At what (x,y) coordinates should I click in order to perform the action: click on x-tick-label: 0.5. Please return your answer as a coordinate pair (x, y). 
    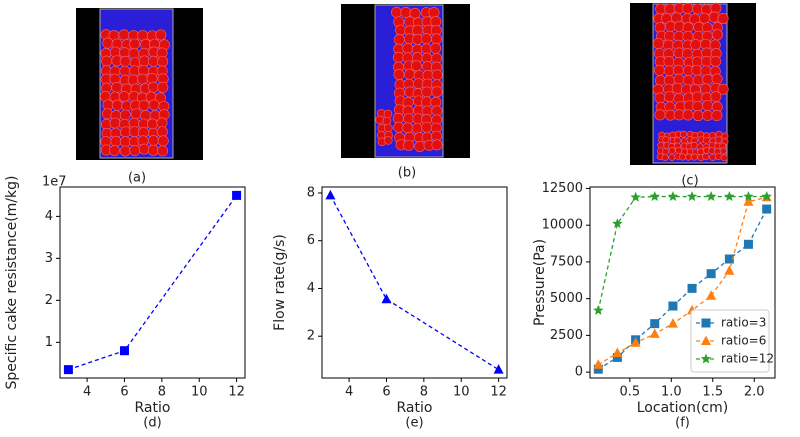
    Looking at the image, I should click on (629, 392).